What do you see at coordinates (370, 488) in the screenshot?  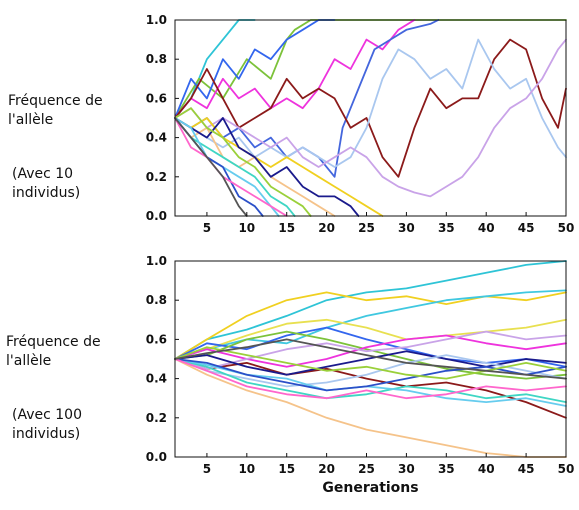 I see `x-axis-title: Generations` at bounding box center [370, 488].